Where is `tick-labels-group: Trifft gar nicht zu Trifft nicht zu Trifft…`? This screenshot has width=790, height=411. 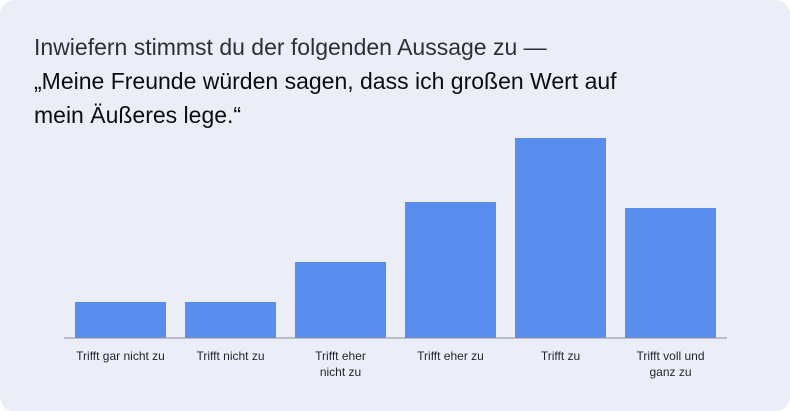
tick-labels-group: Trifft gar nicht zu Trifft nicht zu Trifft… is located at coordinates (390, 364).